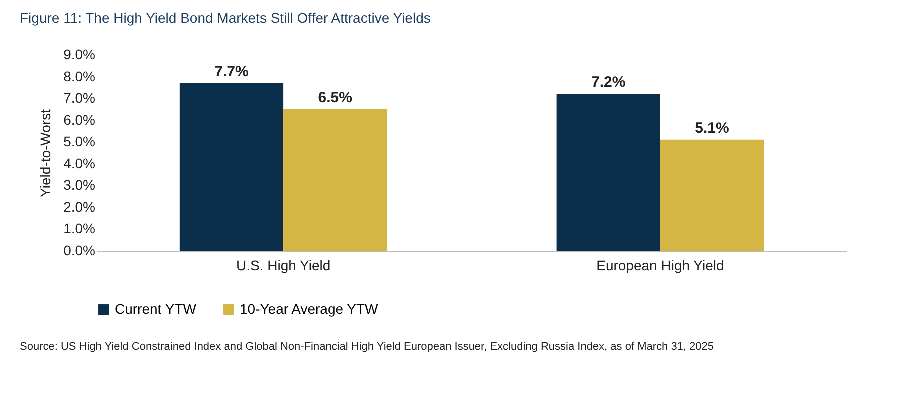 This screenshot has width=909, height=394. What do you see at coordinates (80, 185) in the screenshot?
I see `y-tick-label: 3.0%` at bounding box center [80, 185].